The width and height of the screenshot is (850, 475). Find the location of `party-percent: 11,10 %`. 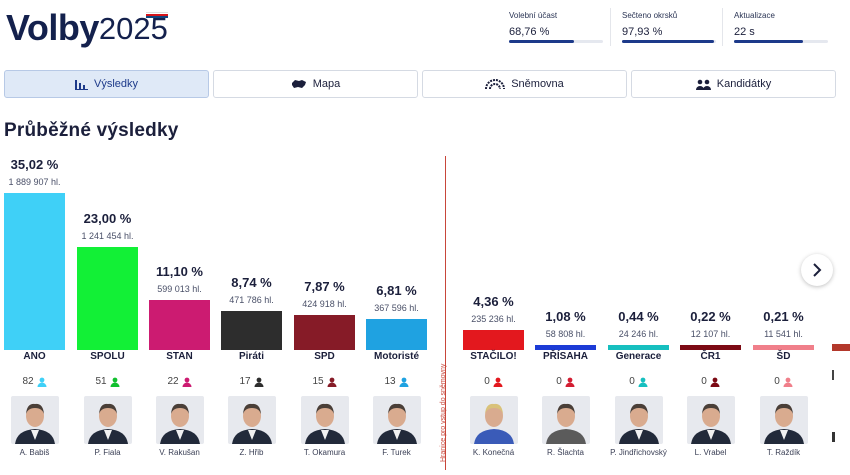

party-percent: 11,10 % is located at coordinates (179, 272).